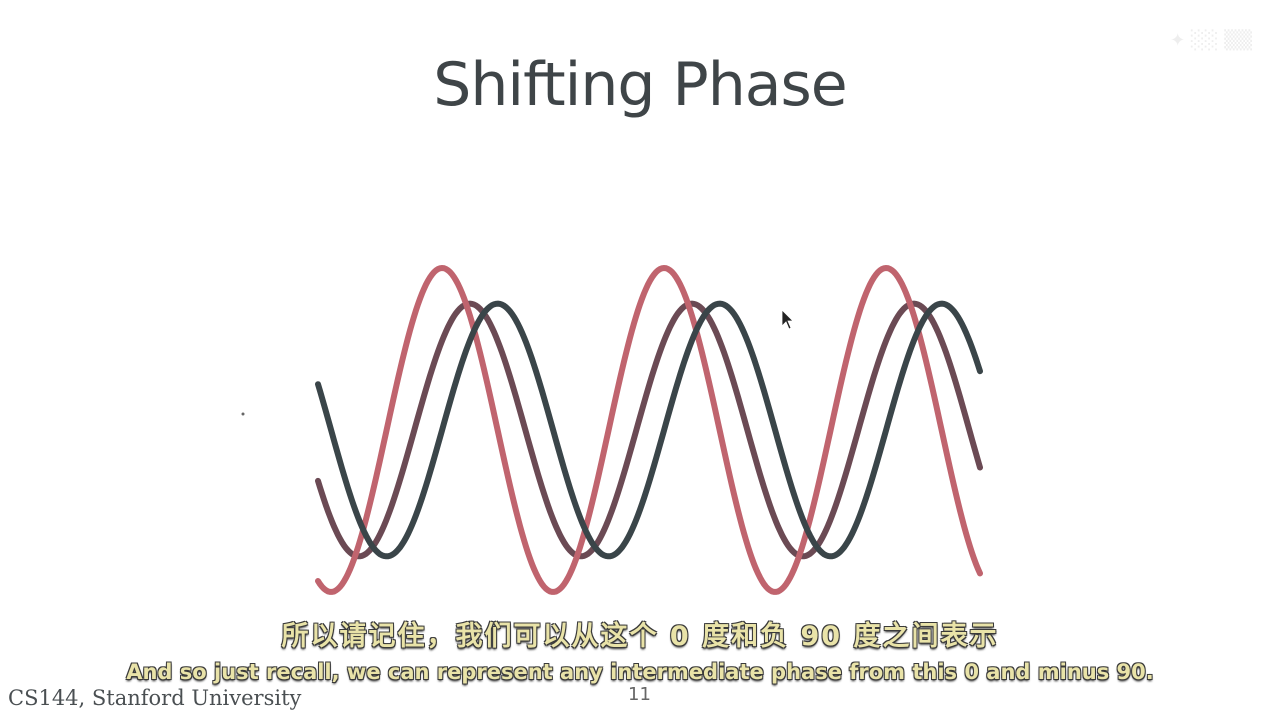 The width and height of the screenshot is (1280, 720). What do you see at coordinates (787, 319) in the screenshot?
I see `mouse-cursor-icon` at bounding box center [787, 319].